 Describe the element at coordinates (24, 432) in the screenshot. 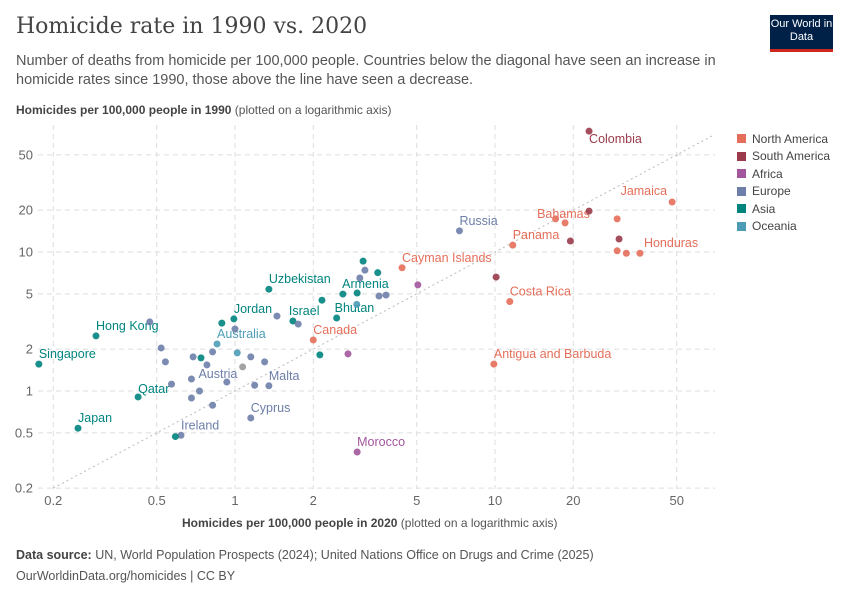

I see `y-tick-label: 0.5` at that location.